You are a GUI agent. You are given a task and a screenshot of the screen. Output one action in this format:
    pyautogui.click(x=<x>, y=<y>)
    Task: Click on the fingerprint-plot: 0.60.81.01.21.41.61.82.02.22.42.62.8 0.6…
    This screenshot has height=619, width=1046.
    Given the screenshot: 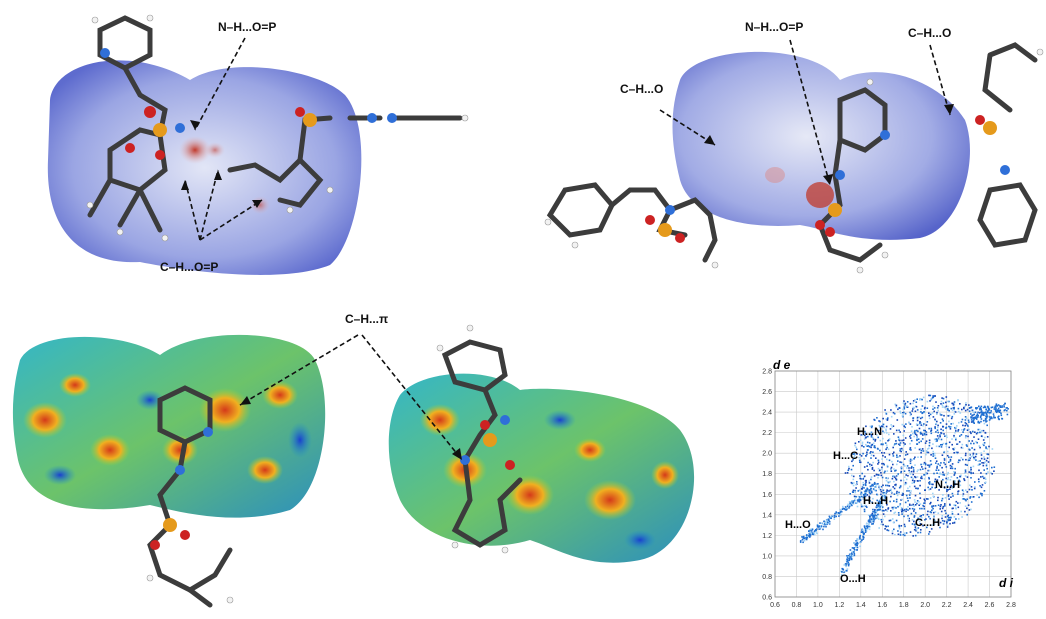 What is the action you would take?
    pyautogui.click(x=889, y=483)
    